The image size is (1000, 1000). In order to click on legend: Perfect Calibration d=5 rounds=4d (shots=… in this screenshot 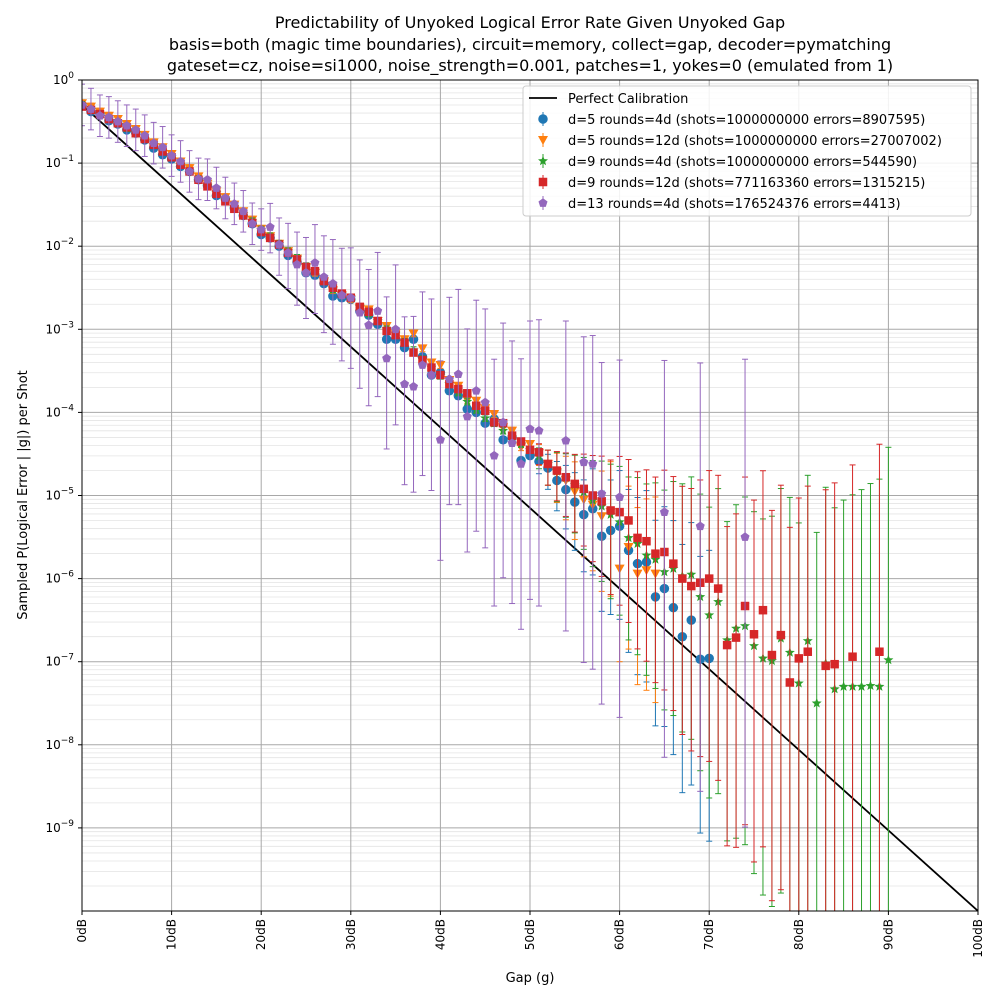, I will do `click(747, 151)`.